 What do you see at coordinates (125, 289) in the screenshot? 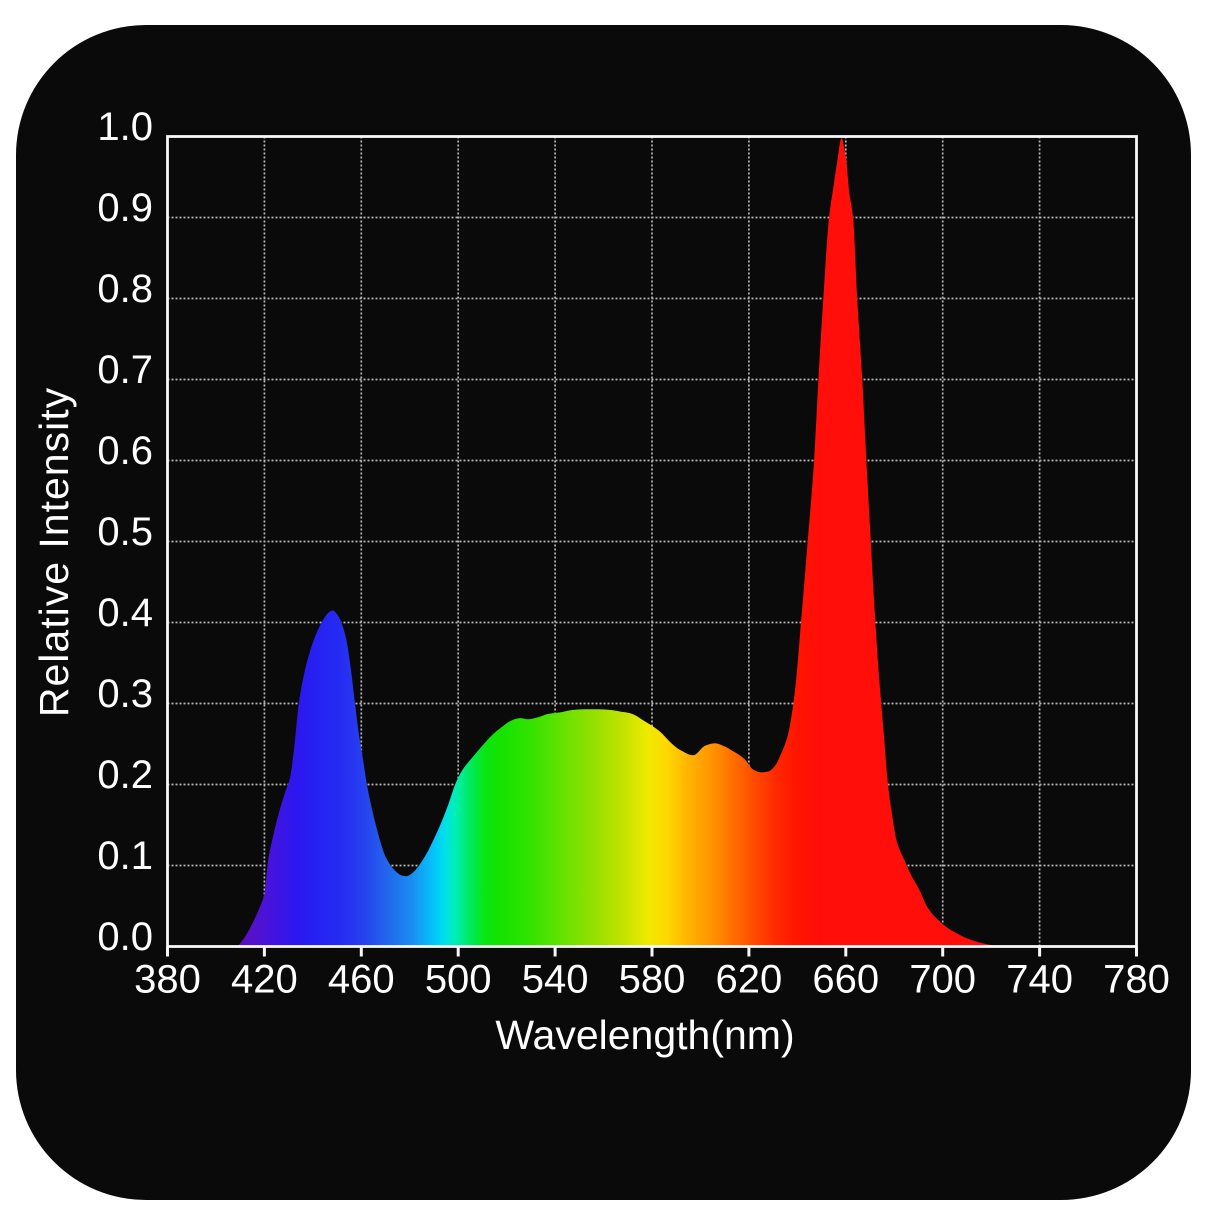
I see `svg-text: 0.8` at bounding box center [125, 289].